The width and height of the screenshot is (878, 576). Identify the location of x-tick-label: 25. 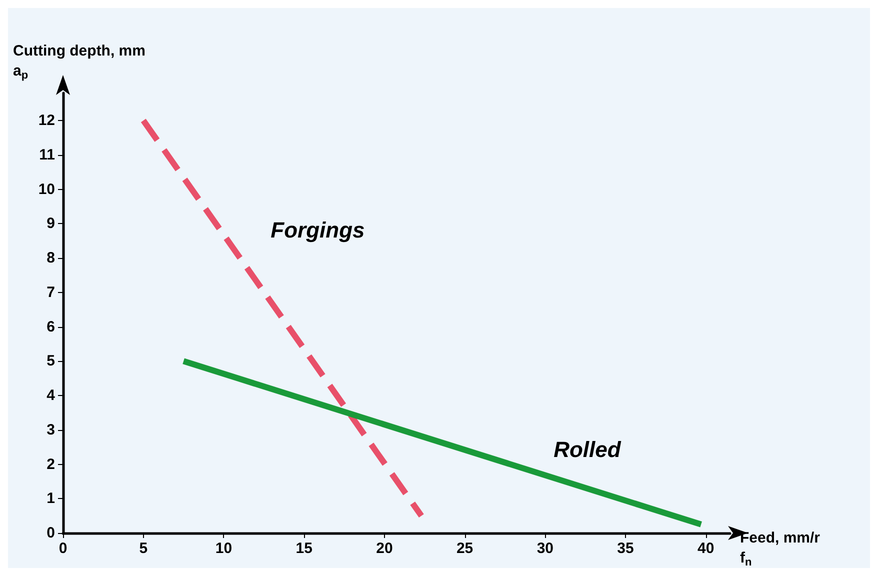
(465, 548).